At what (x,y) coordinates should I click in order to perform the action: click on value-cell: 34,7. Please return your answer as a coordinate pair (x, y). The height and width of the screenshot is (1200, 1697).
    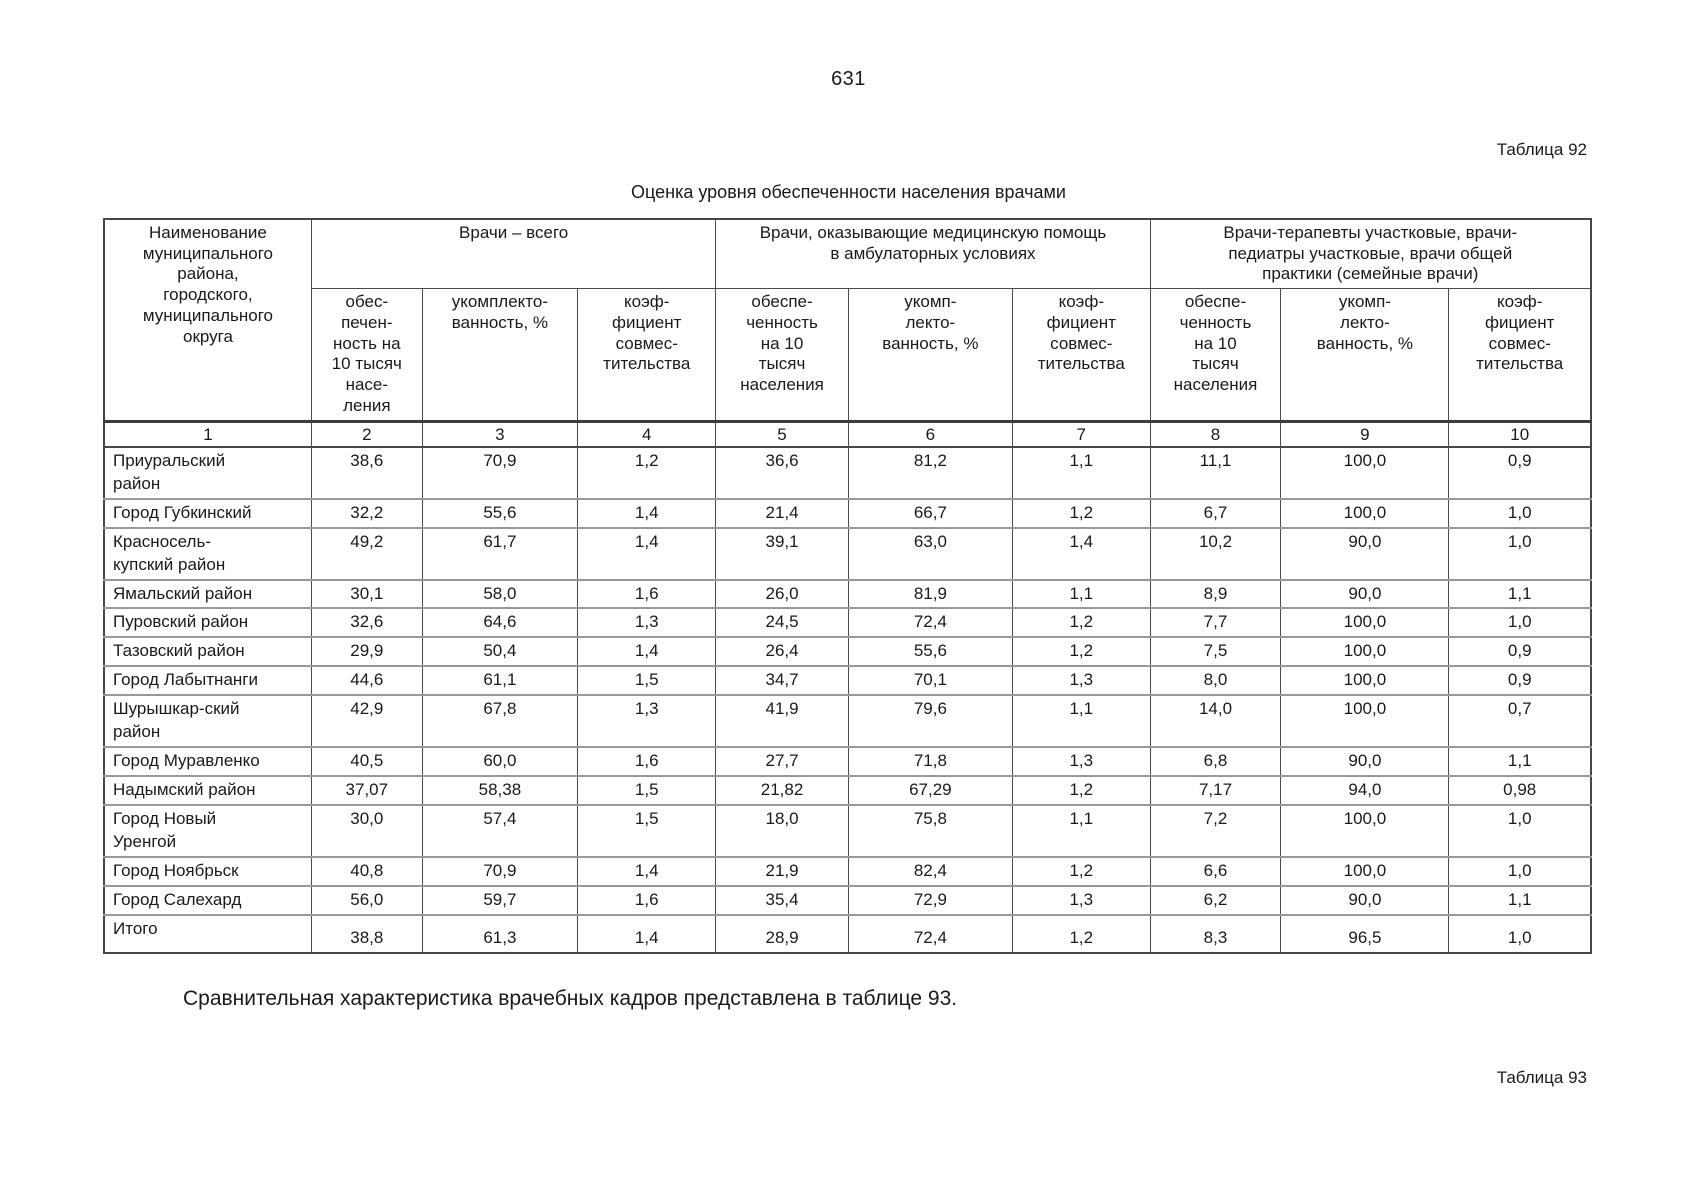
    Looking at the image, I should click on (782, 680).